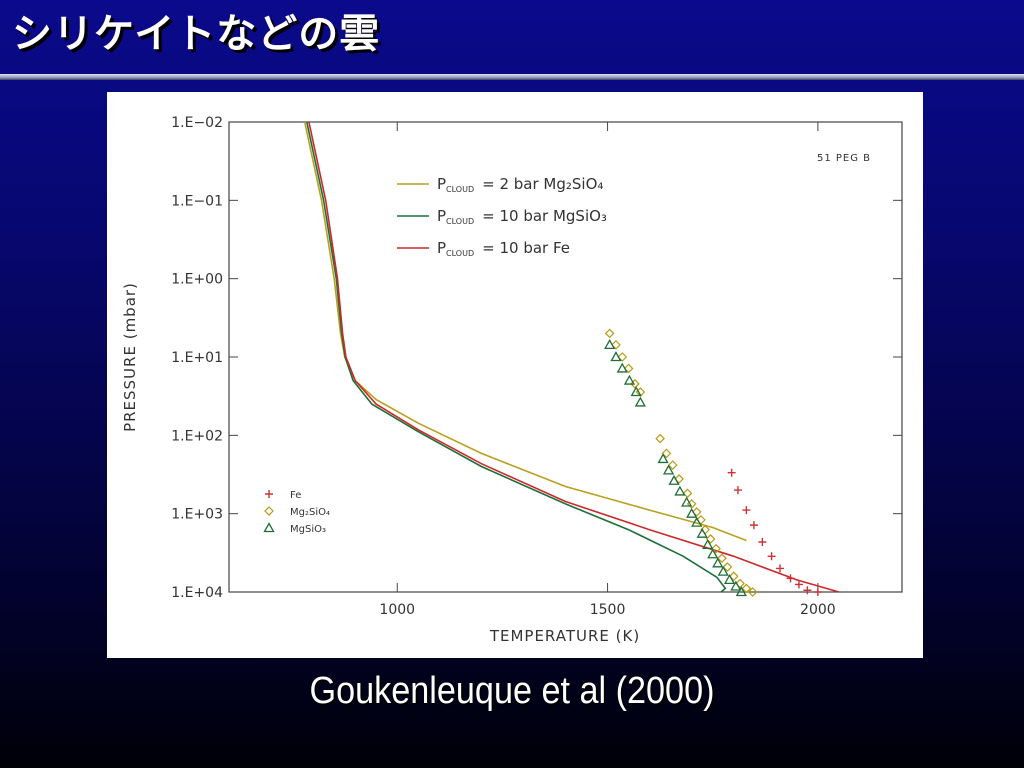 This screenshot has width=1024, height=768. What do you see at coordinates (512, 691) in the screenshot?
I see `slide-caption: Goukenleuque et al (2000)` at bounding box center [512, 691].